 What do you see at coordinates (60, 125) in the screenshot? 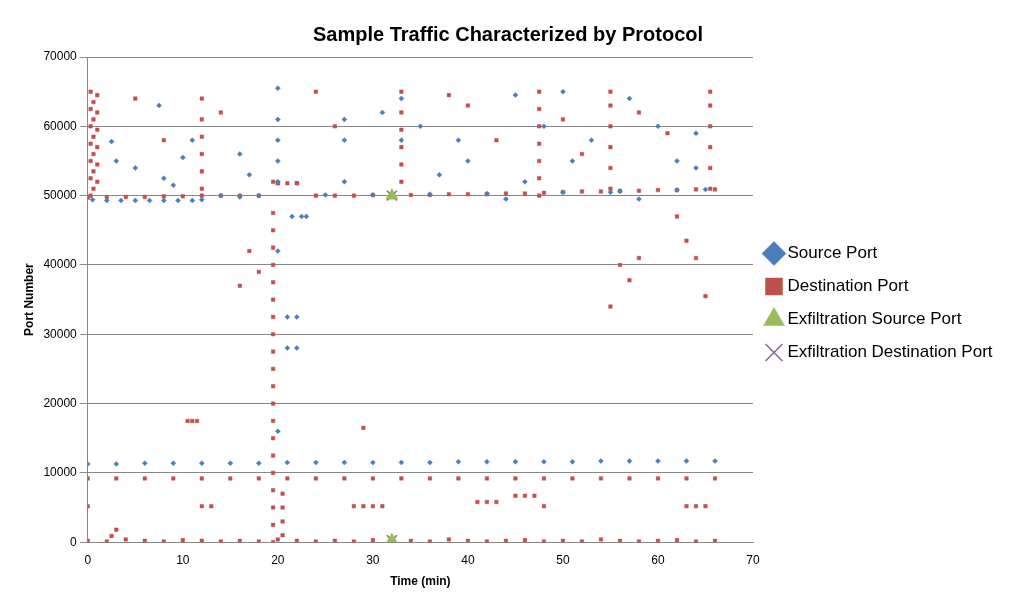
I see `y-tick-label: 60000` at bounding box center [60, 125].